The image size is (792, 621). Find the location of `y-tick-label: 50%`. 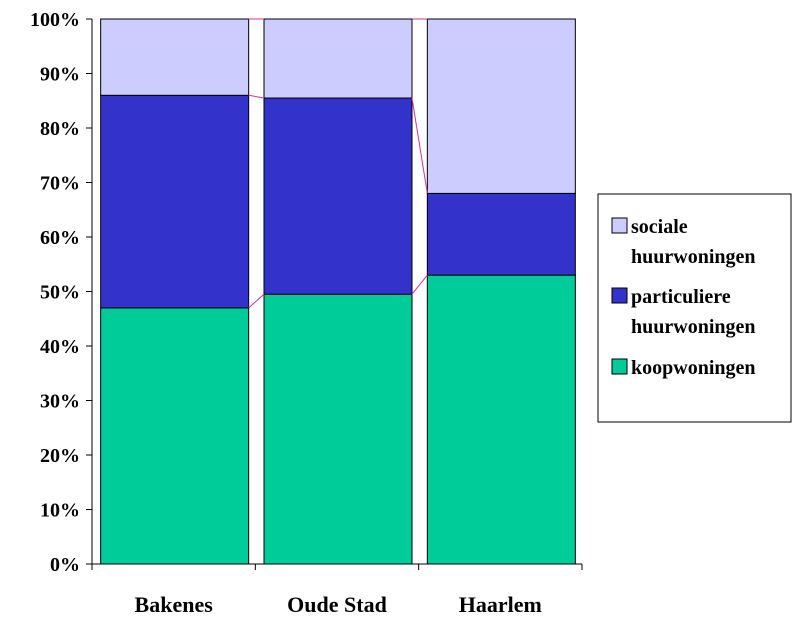

y-tick-label: 50% is located at coordinates (60, 293).